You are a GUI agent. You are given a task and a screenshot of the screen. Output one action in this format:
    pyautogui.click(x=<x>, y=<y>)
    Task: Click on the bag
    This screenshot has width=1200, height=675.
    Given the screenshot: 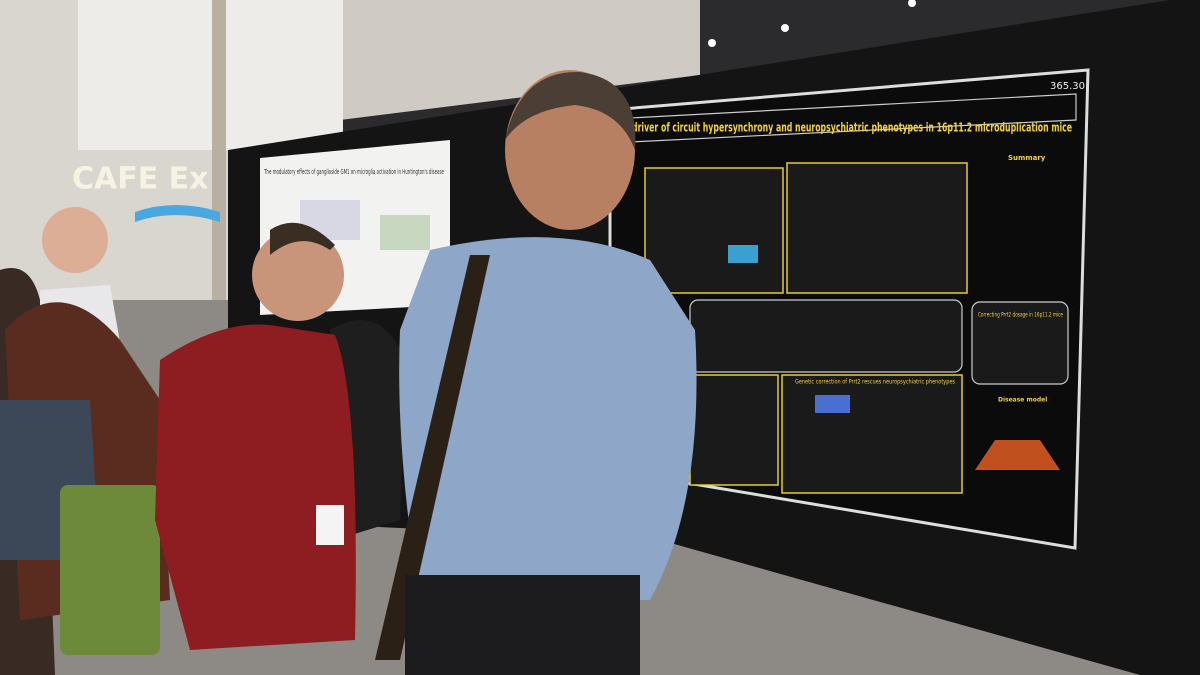 What is the action you would take?
    pyautogui.click(x=110, y=570)
    